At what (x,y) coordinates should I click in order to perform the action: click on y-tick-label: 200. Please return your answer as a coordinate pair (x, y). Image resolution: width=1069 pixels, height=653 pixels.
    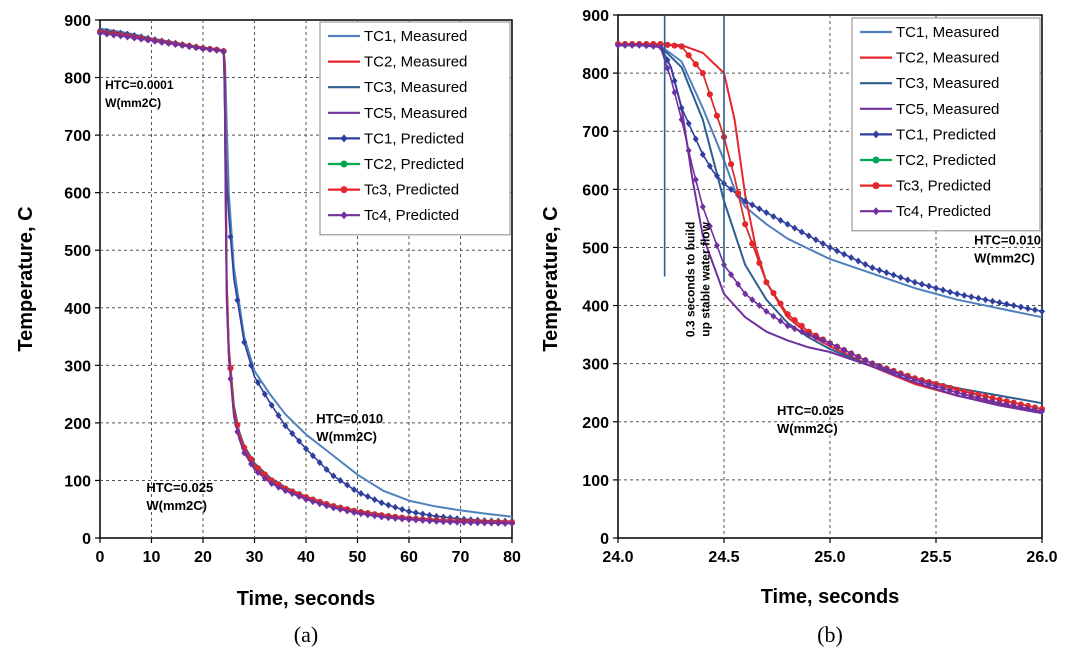
    Looking at the image, I should click on (595, 423).